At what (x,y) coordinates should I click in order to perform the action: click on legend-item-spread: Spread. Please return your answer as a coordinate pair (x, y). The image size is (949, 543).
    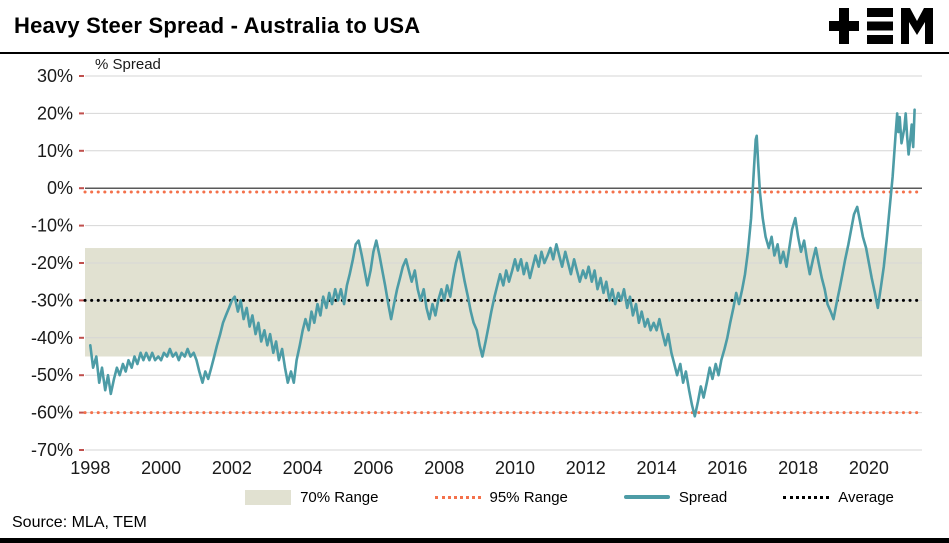
    Looking at the image, I should click on (675, 497).